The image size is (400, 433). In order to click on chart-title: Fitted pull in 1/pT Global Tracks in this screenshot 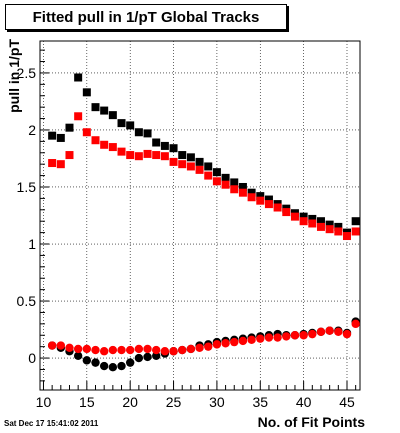, I will do `click(146, 17)`.